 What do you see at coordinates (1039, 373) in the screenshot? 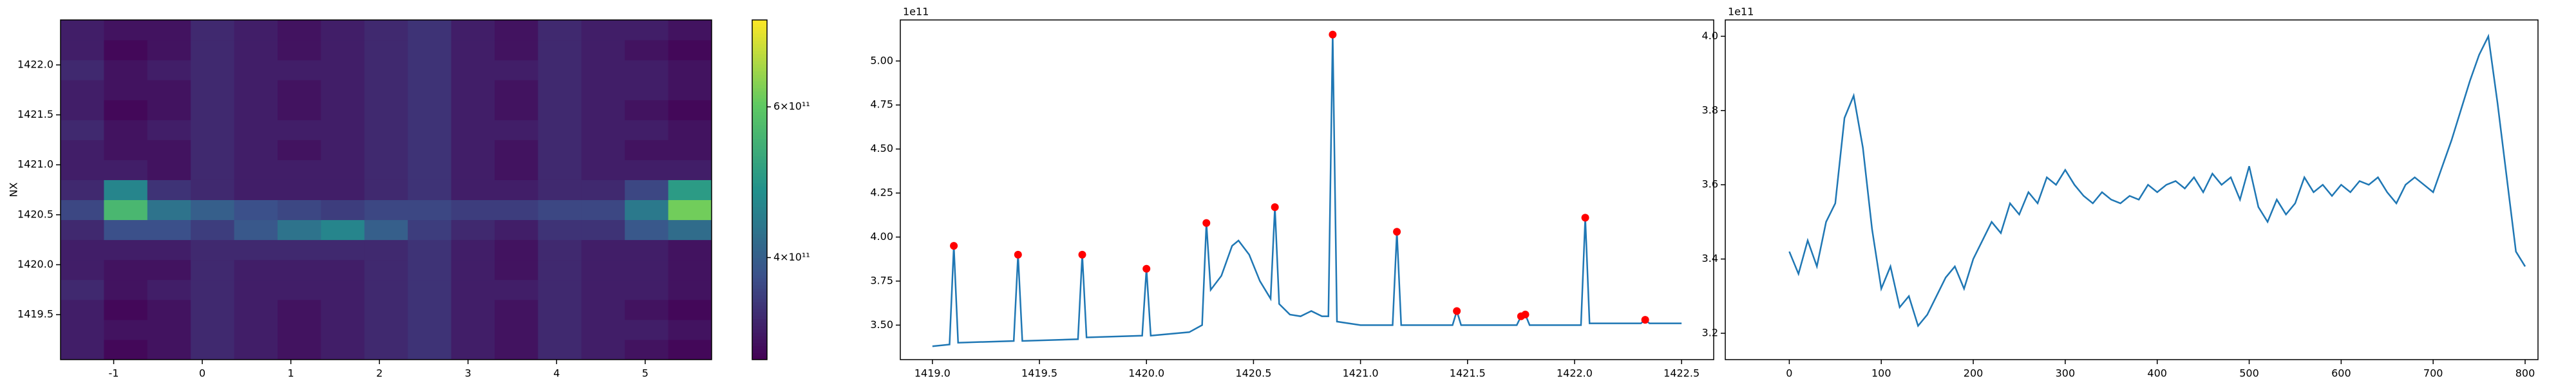
I see `x-tick-label: 1419.5` at bounding box center [1039, 373].